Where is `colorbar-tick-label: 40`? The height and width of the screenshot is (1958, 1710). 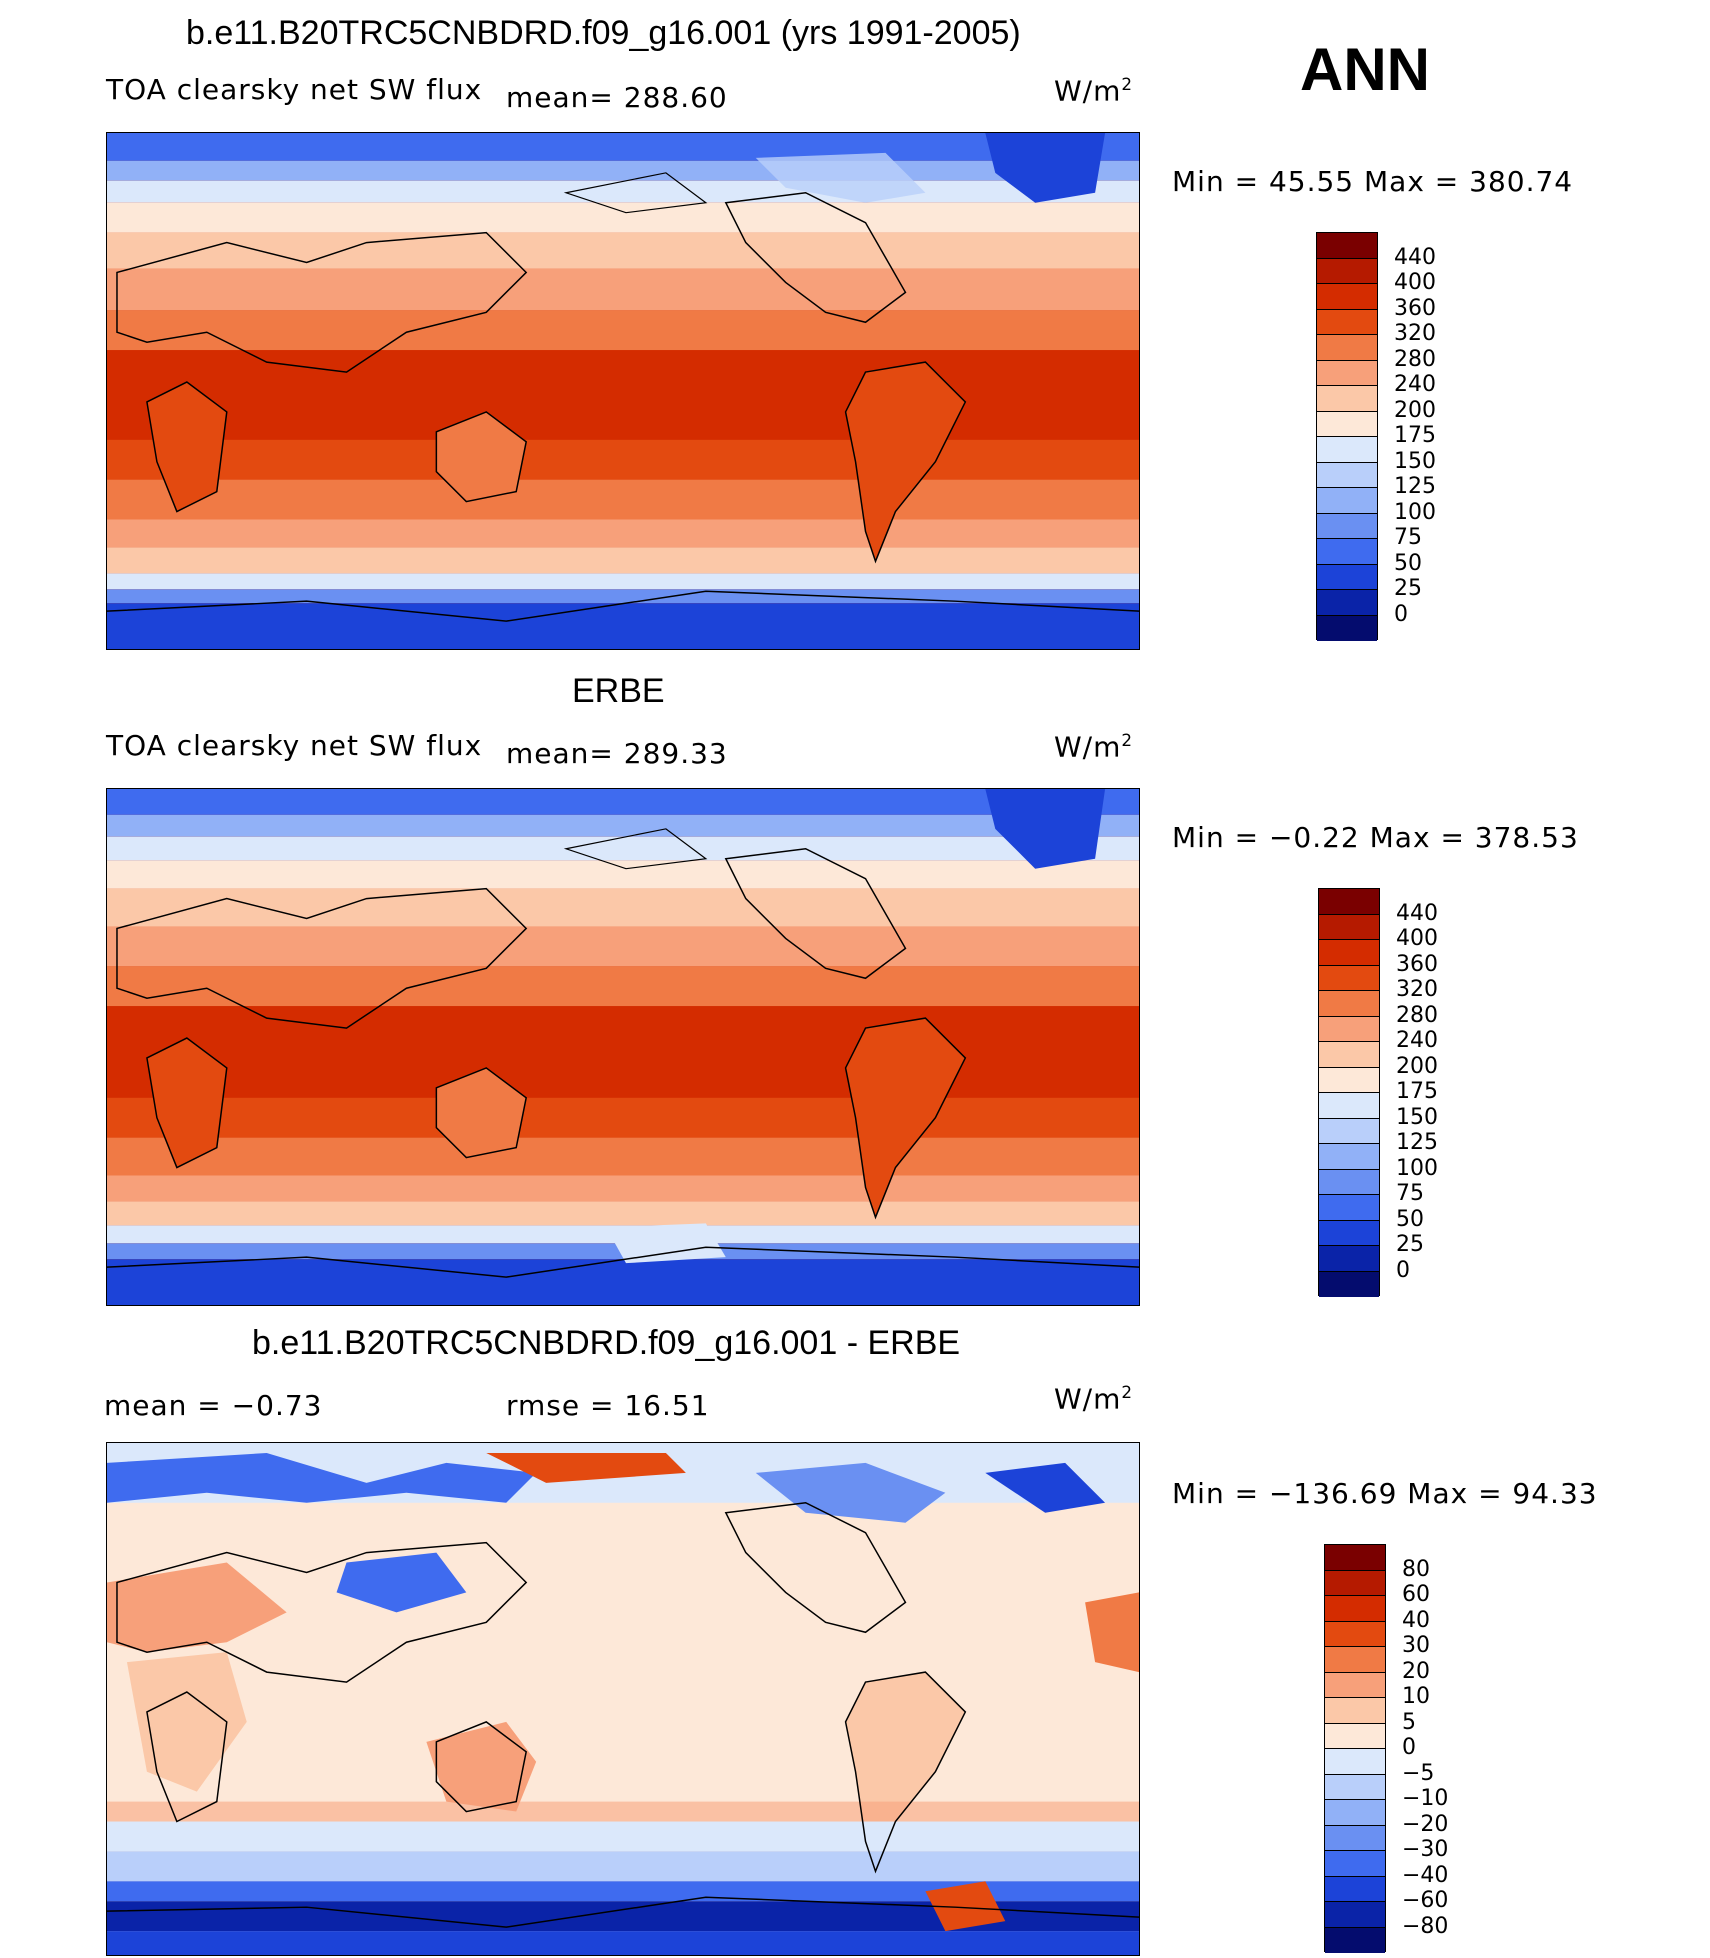 colorbar-tick-label: 40 is located at coordinates (1416, 1620).